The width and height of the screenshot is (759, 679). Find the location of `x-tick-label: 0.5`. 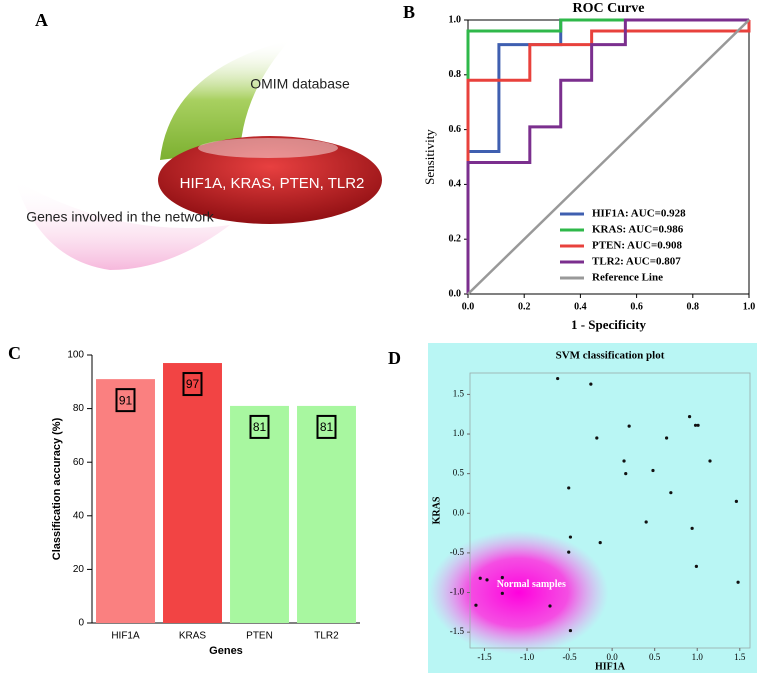

x-tick-label: 0.5 is located at coordinates (655, 657).